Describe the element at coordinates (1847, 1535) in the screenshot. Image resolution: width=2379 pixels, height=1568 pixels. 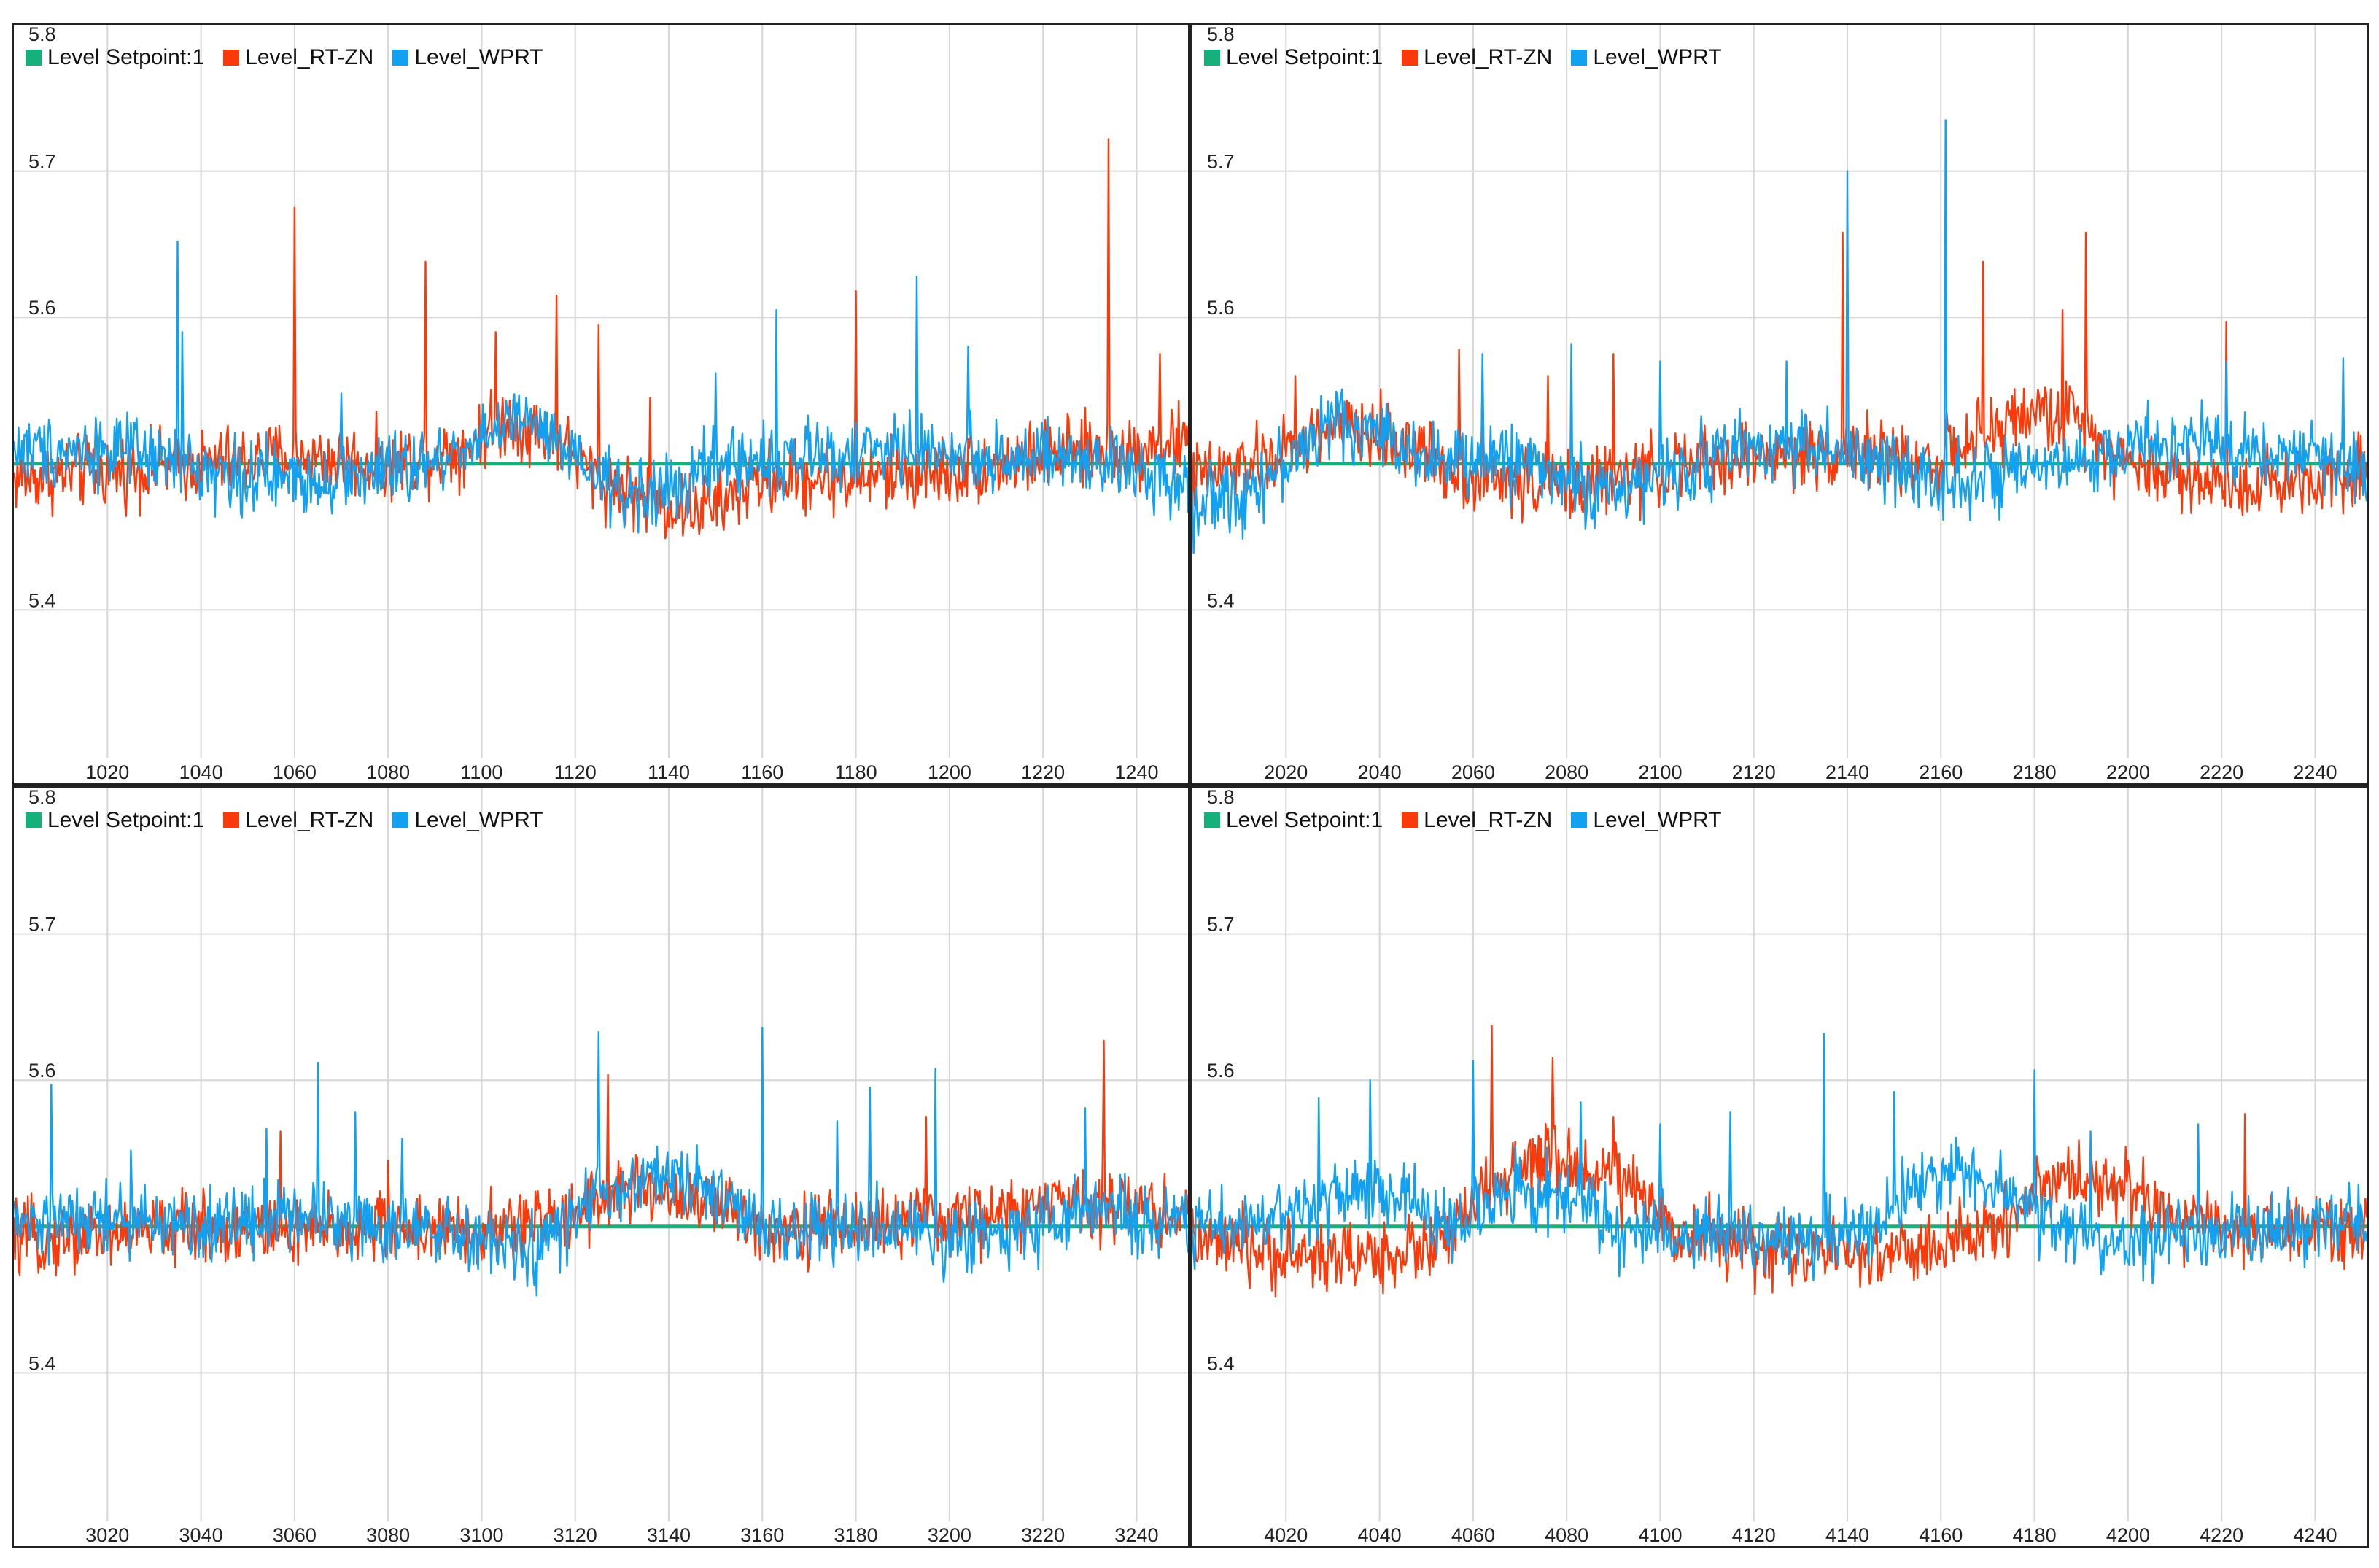
I see `x-tick-label: 4140` at that location.